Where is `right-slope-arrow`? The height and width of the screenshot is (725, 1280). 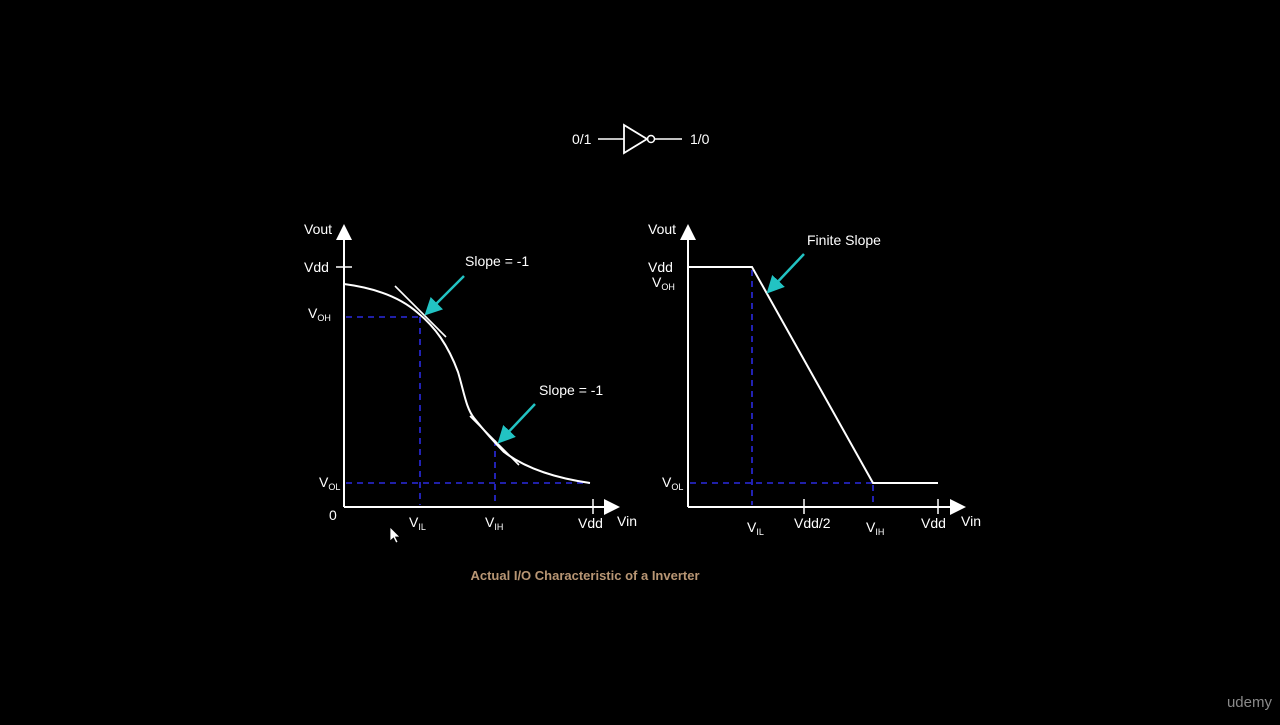 right-slope-arrow is located at coordinates (785, 273).